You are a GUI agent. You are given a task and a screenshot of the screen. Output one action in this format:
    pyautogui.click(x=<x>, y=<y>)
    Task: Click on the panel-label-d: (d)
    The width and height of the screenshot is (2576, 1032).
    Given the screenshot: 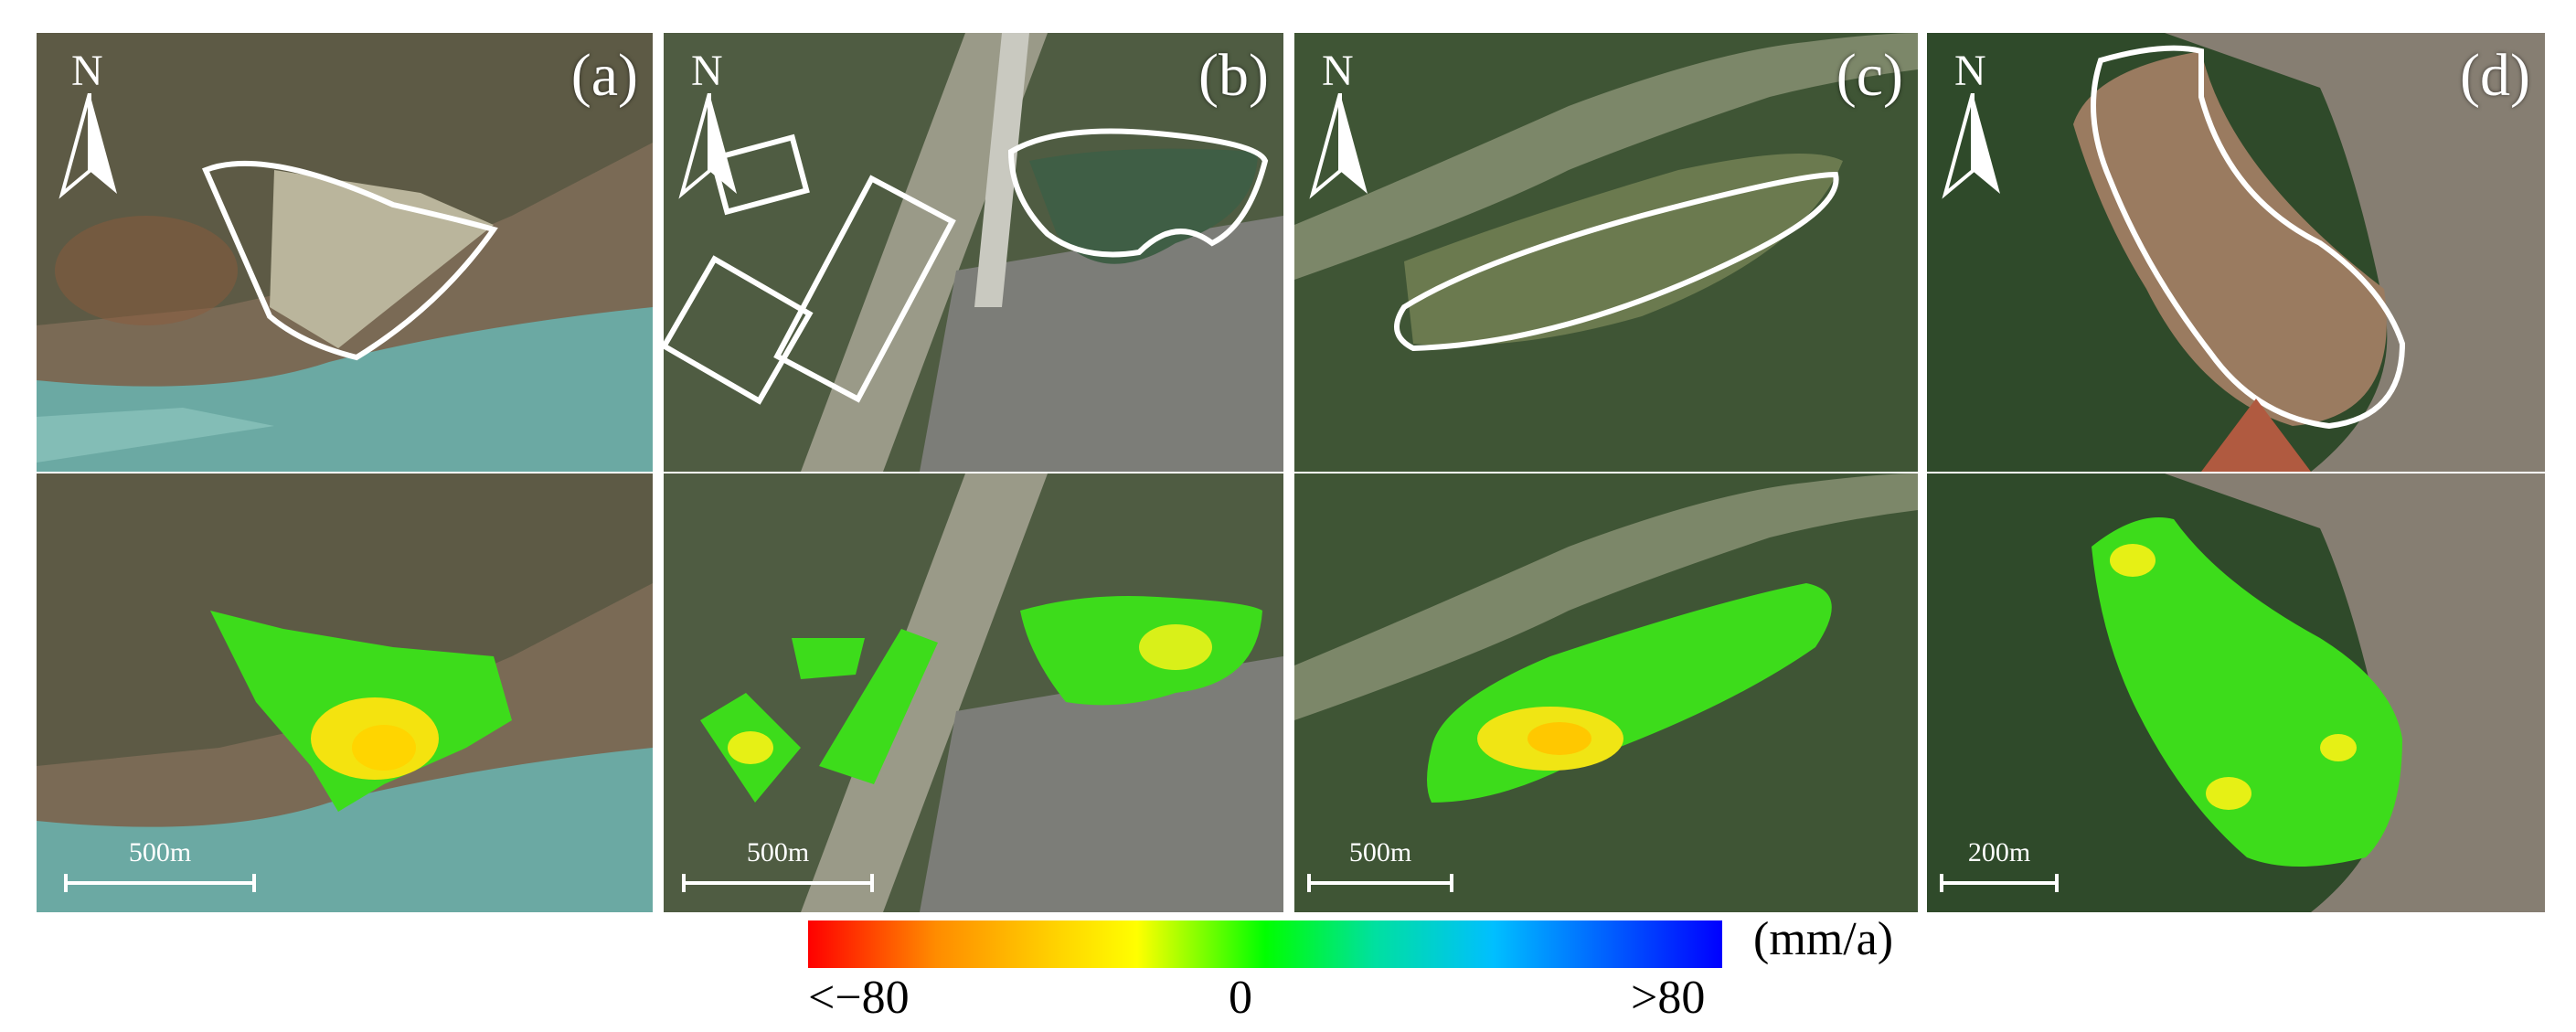 What is the action you would take?
    pyautogui.click(x=2495, y=75)
    